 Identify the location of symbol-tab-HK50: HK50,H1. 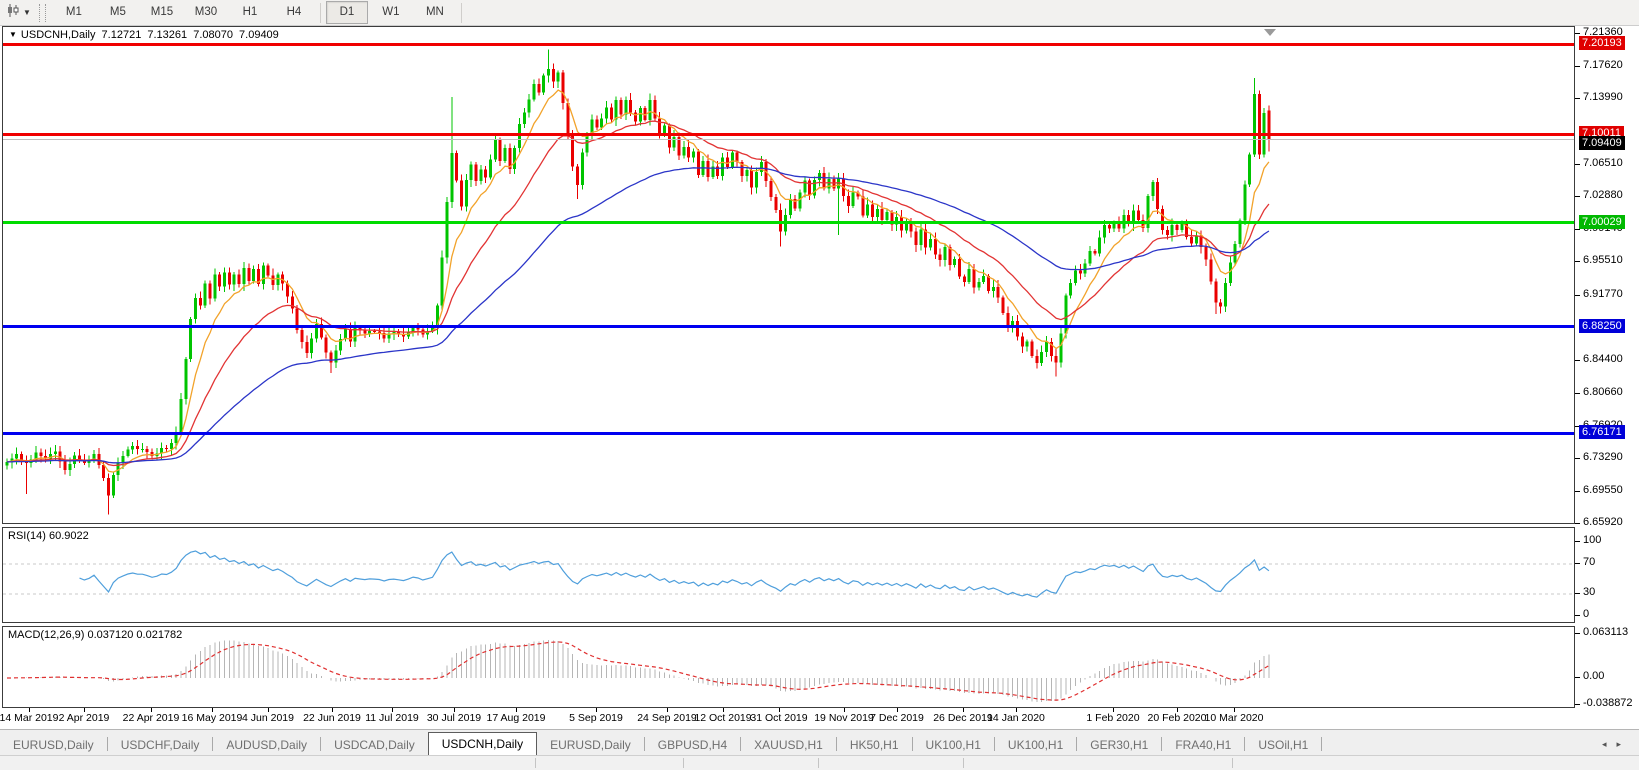
(874, 745).